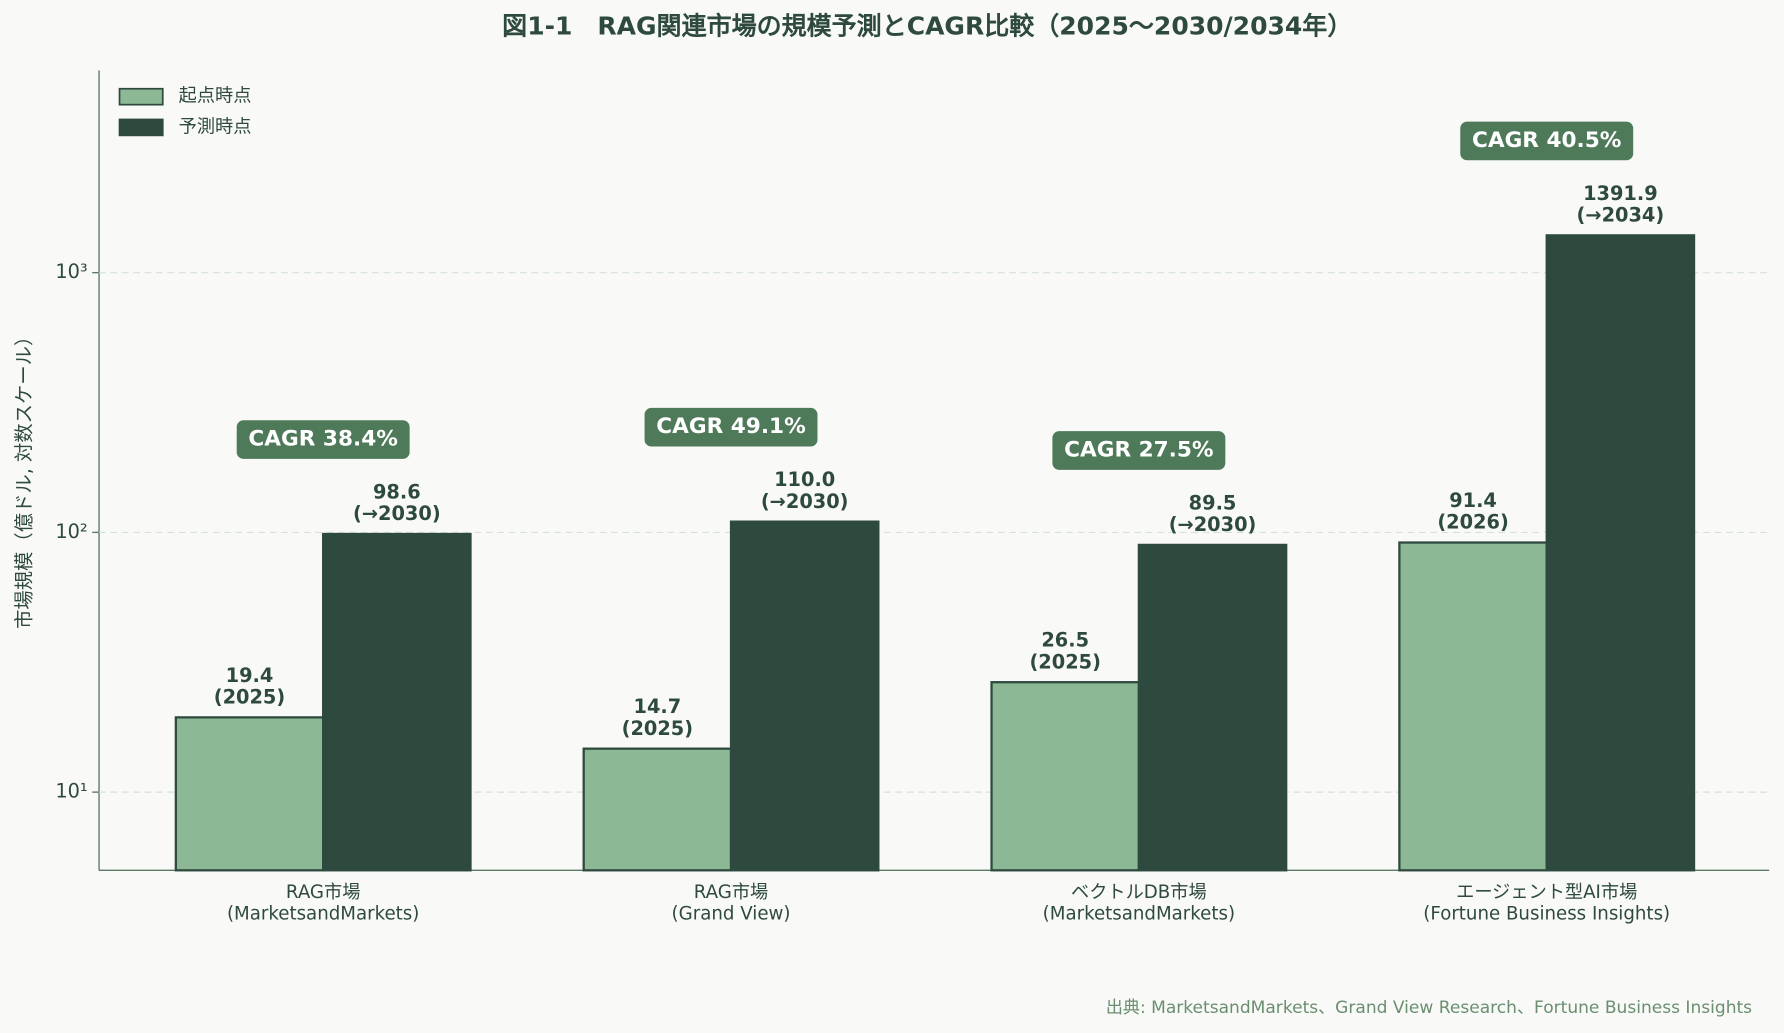 This screenshot has width=1784, height=1033. What do you see at coordinates (215, 126) in the screenshot?
I see `legend-label: 予測時点` at bounding box center [215, 126].